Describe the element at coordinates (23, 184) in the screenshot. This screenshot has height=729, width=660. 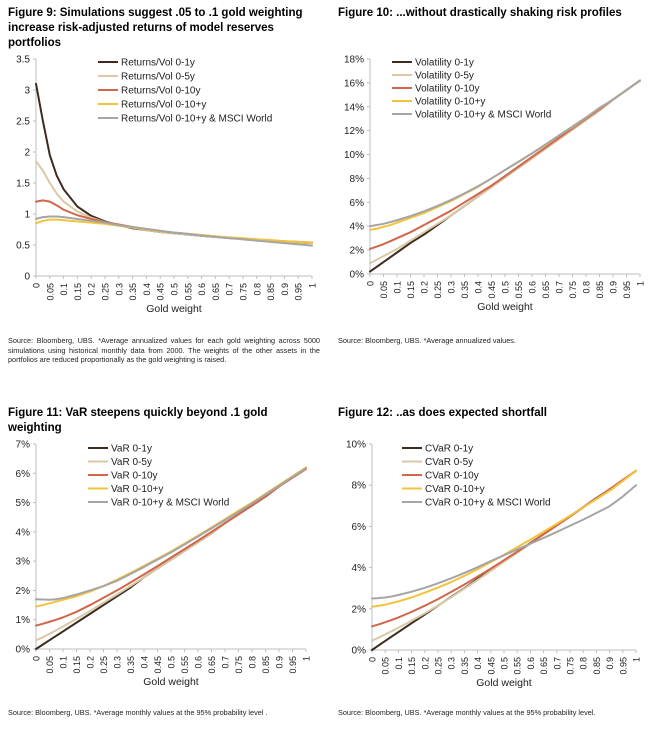
I see `y-tick-label: 1.5` at that location.